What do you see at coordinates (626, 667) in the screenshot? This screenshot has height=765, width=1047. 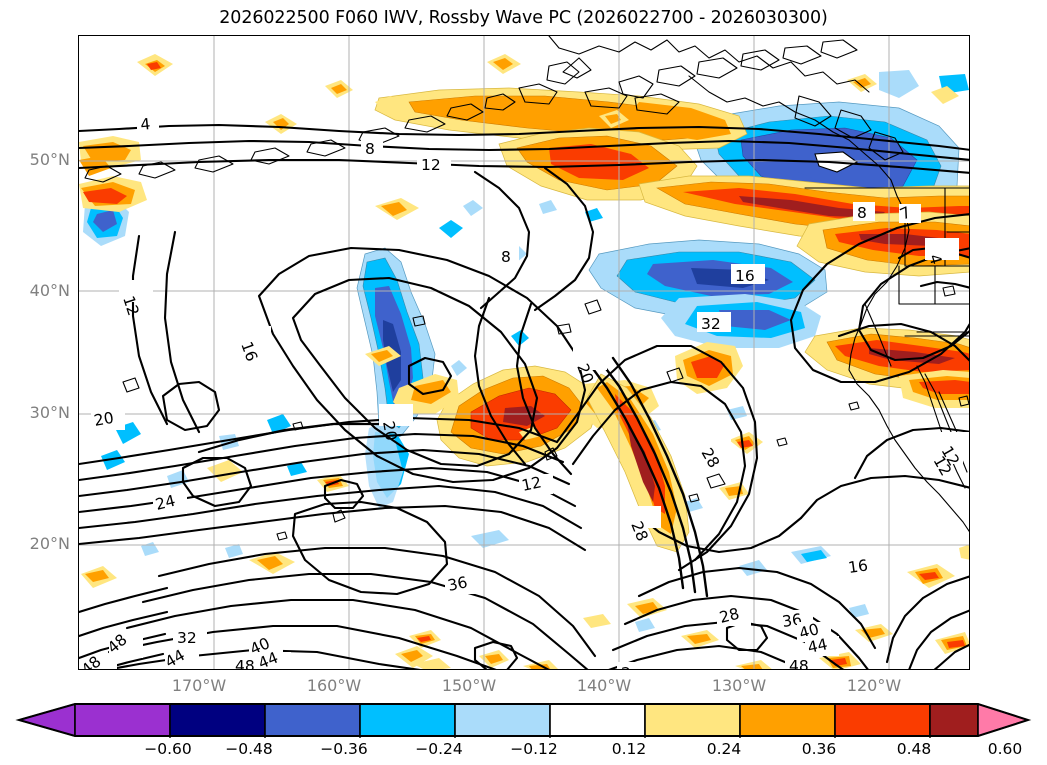 I see `svg-text: 2` at bounding box center [626, 667].